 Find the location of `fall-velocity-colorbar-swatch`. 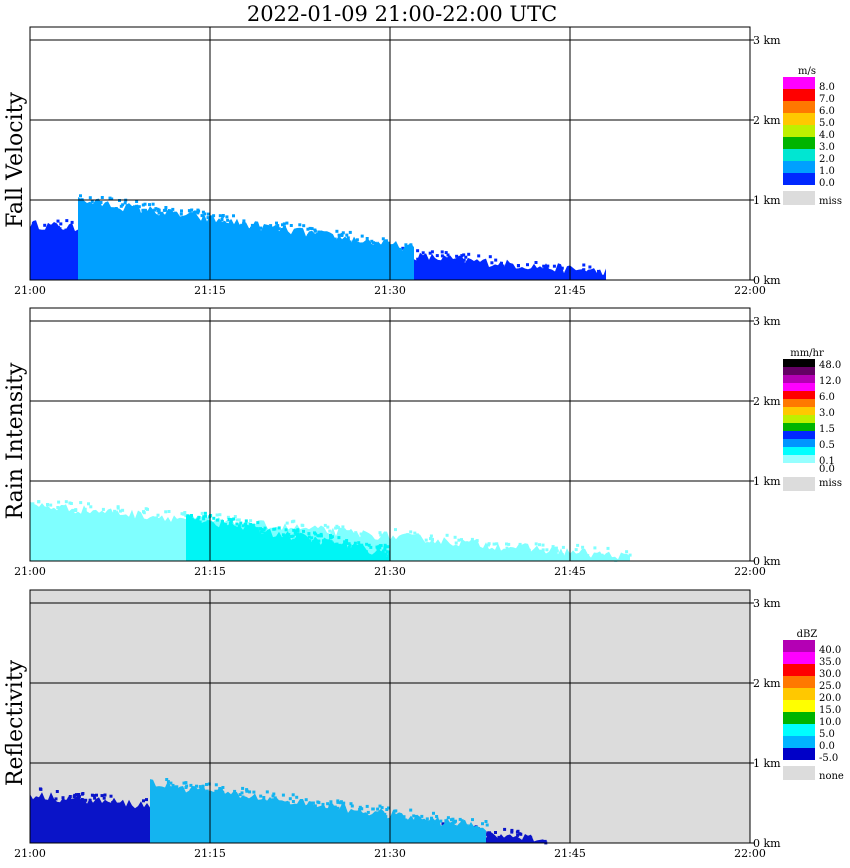

fall-velocity-colorbar-swatch is located at coordinates (799, 131).